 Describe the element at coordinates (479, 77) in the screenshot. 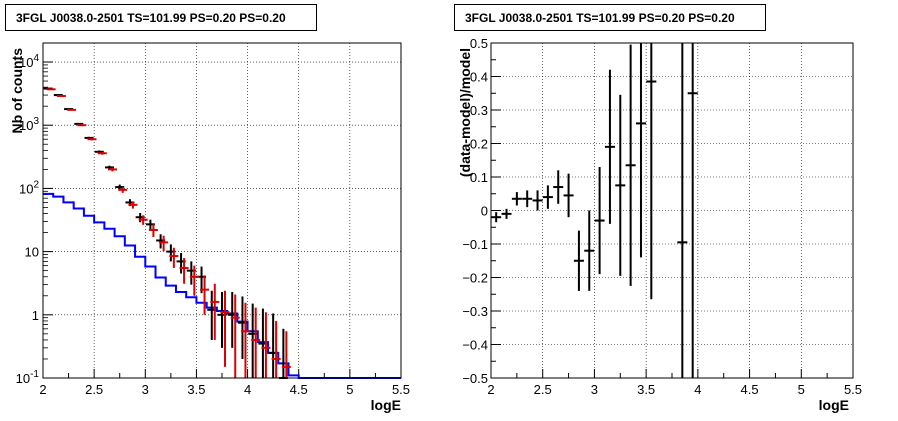

I see `y-tick-label: 0.4` at that location.